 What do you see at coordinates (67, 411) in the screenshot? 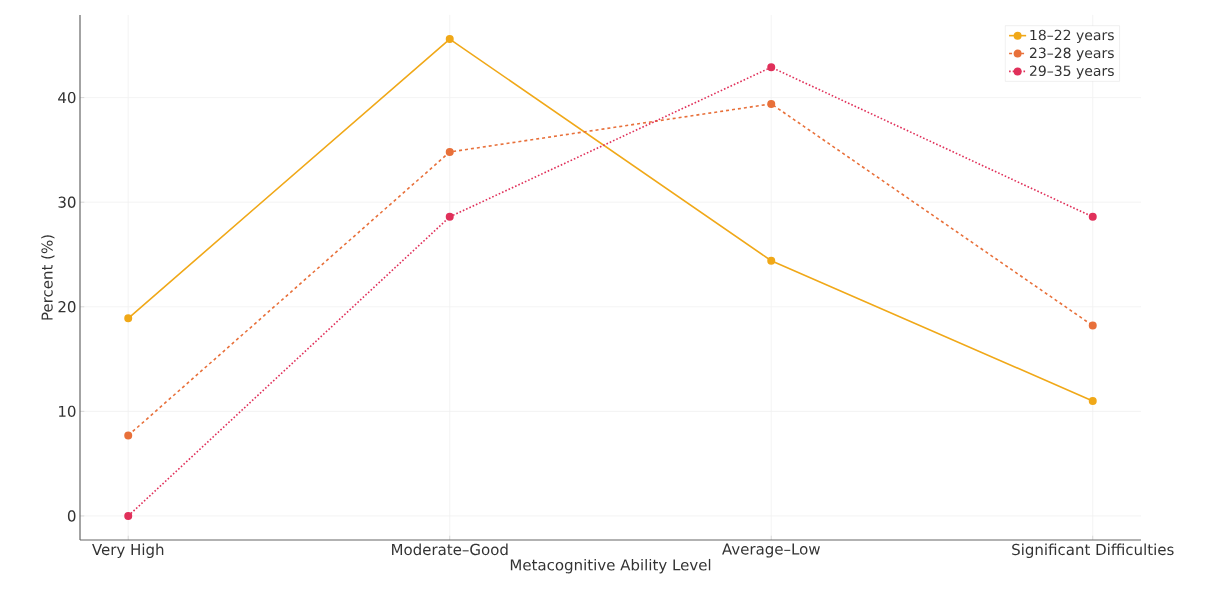
I see `y-tick-label: 10` at bounding box center [67, 411].